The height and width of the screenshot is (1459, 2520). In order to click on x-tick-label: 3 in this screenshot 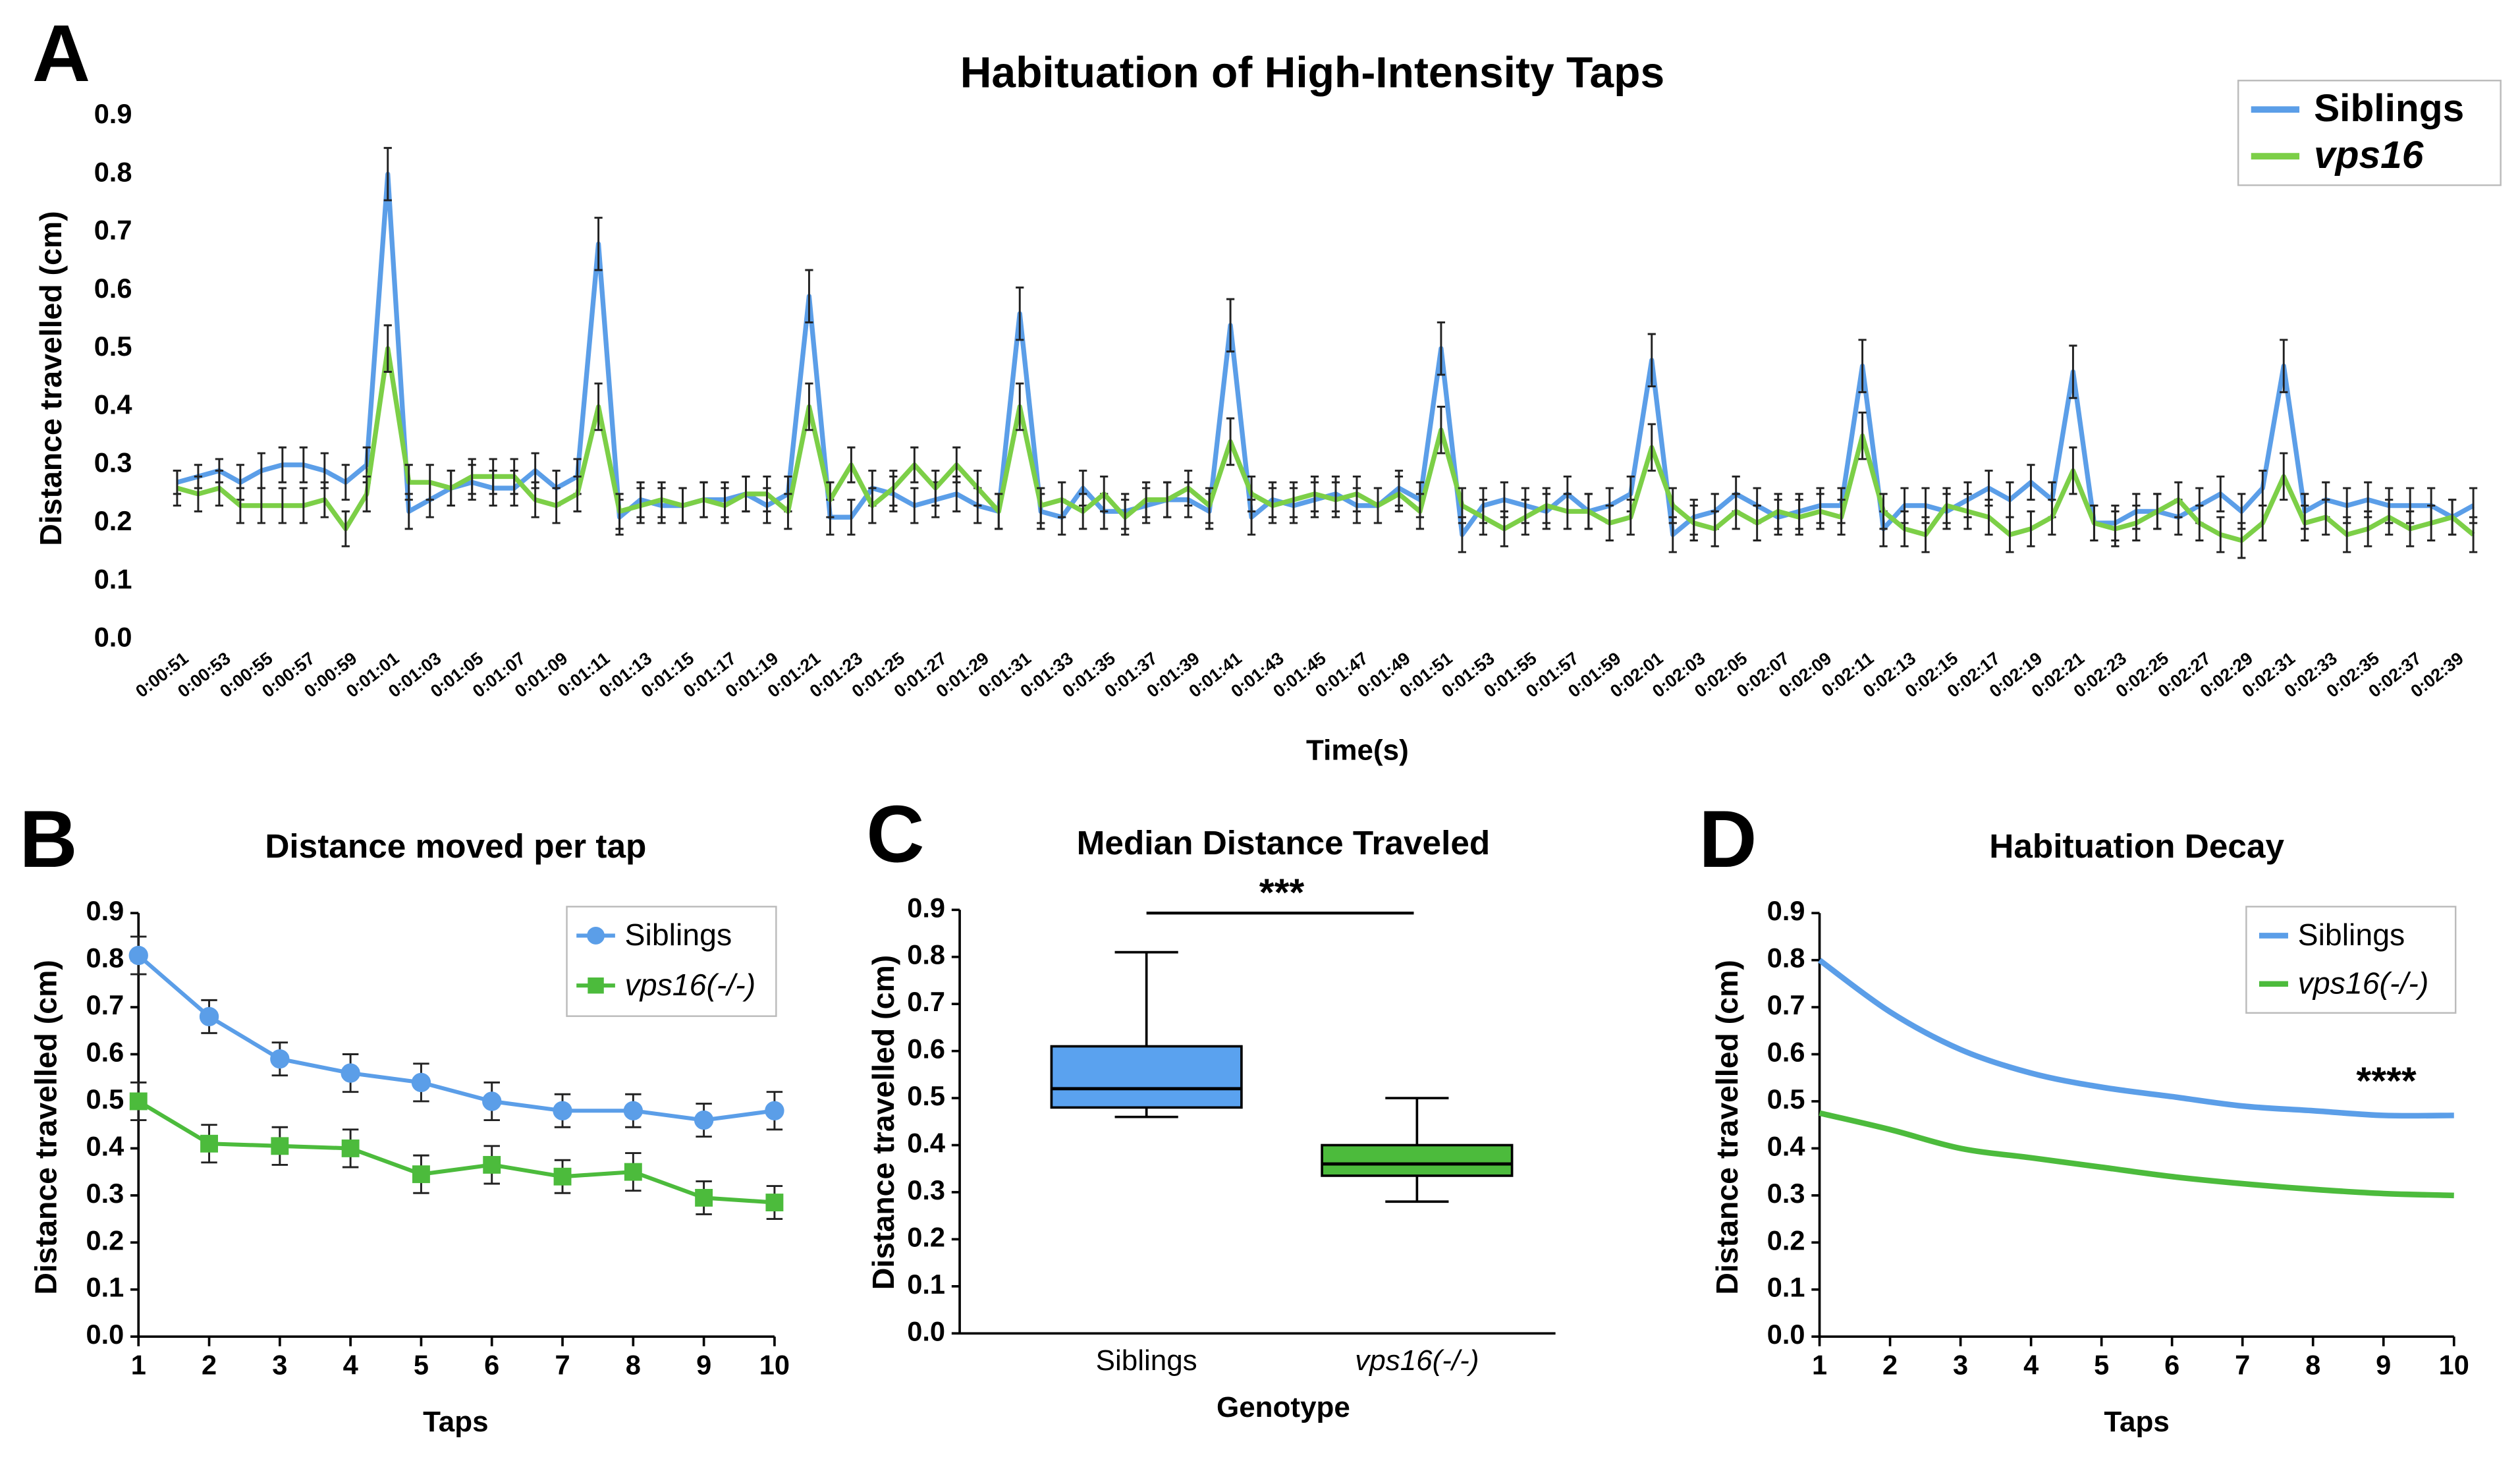, I will do `click(279, 1365)`.